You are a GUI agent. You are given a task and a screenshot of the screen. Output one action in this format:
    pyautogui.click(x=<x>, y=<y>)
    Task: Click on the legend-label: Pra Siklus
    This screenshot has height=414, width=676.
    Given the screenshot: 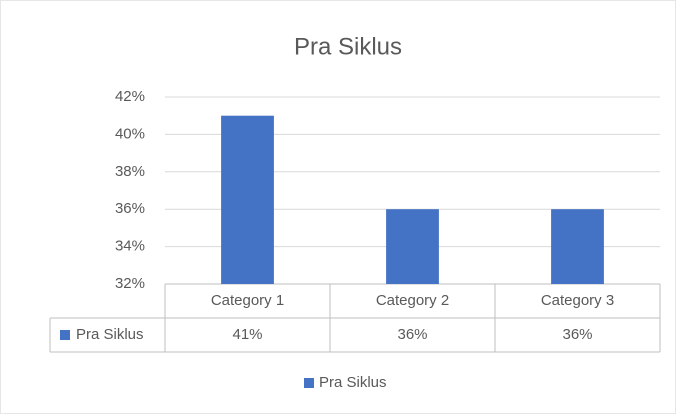 What is the action you would take?
    pyautogui.click(x=353, y=382)
    